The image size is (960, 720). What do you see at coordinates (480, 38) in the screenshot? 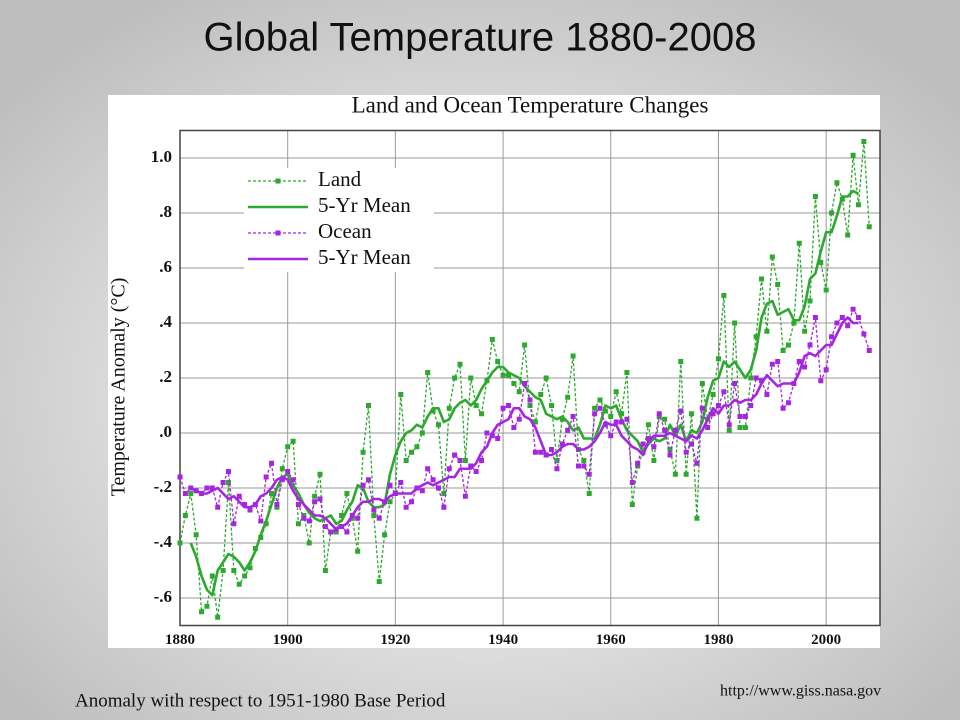
I see `slide-title: Global Temperature 1880-2008` at bounding box center [480, 38].